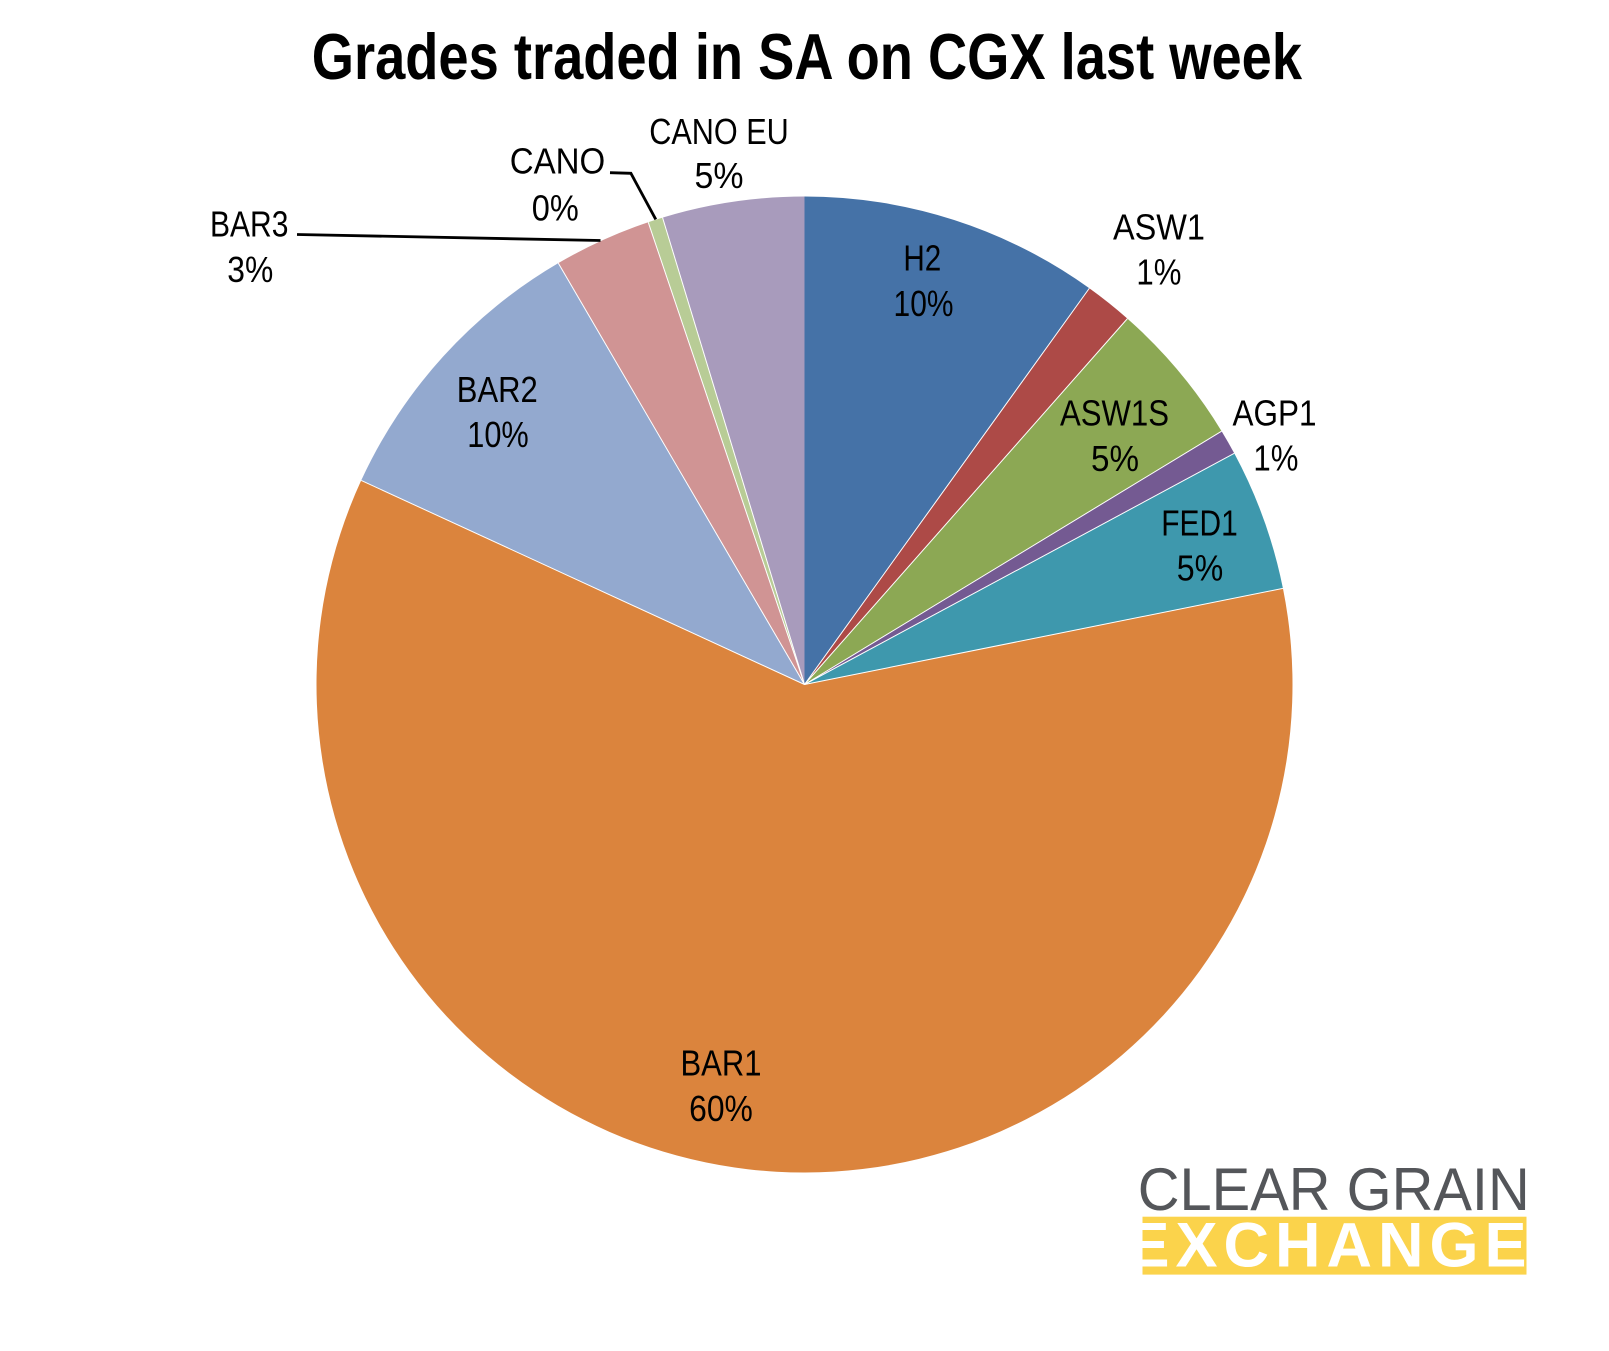 Image resolution: width=1609 pixels, height=1351 pixels. What do you see at coordinates (719, 131) in the screenshot?
I see `svg-text: CANO EU` at bounding box center [719, 131].